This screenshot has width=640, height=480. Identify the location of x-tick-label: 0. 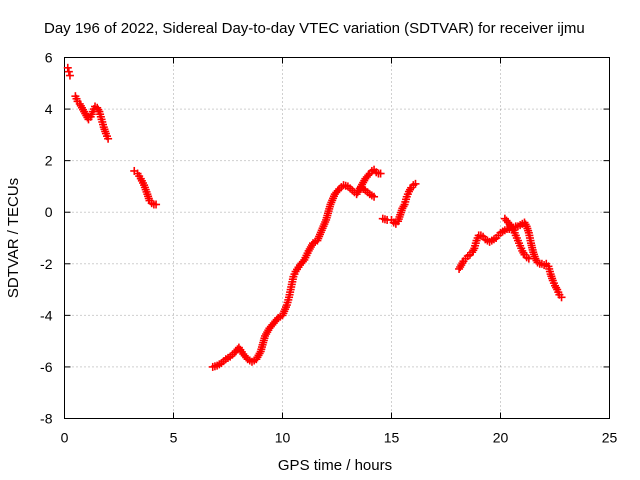
(65, 438).